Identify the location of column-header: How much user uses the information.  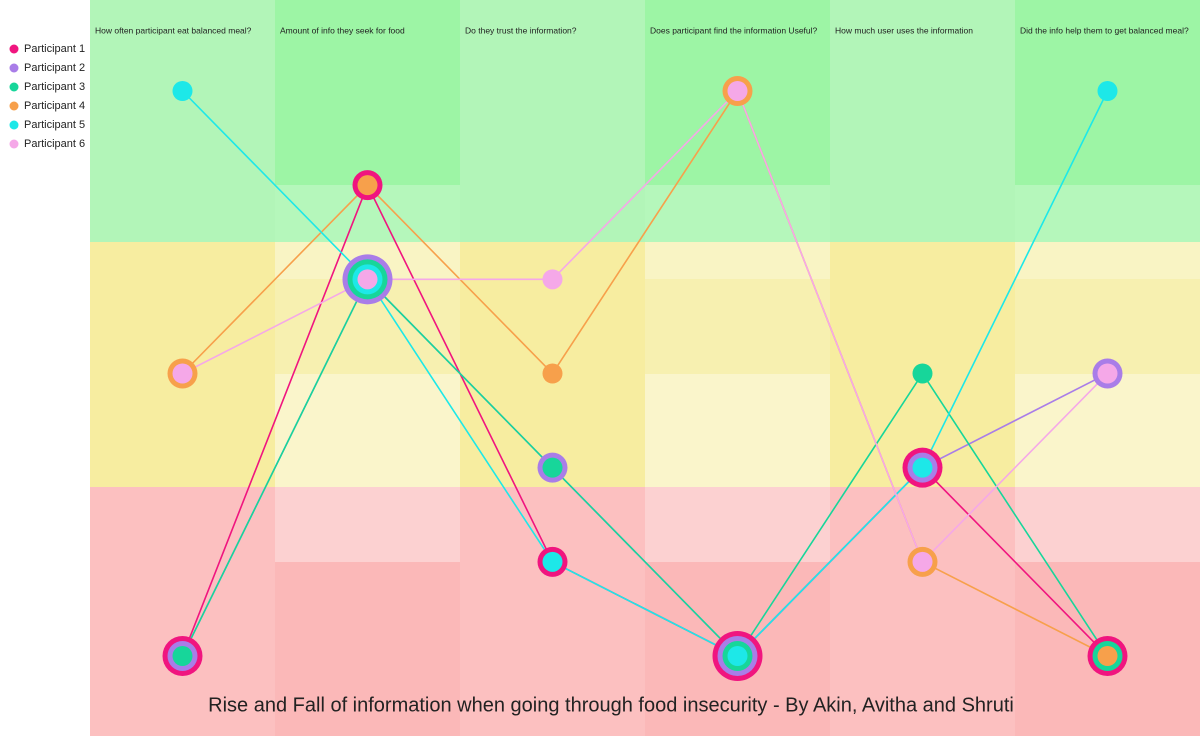
(904, 30).